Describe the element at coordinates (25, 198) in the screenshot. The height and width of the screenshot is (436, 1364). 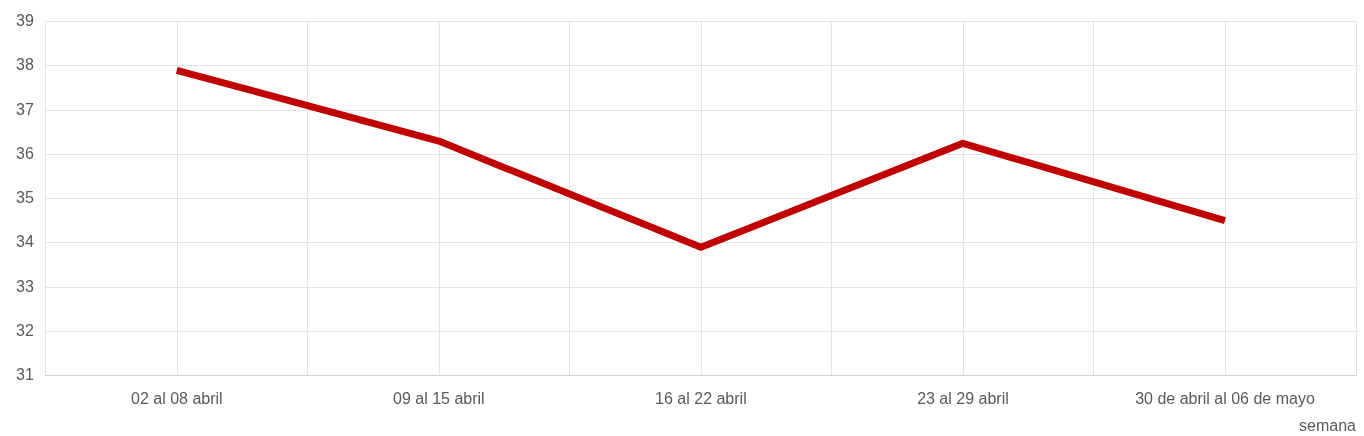
I see `y-tick-label: 35` at that location.